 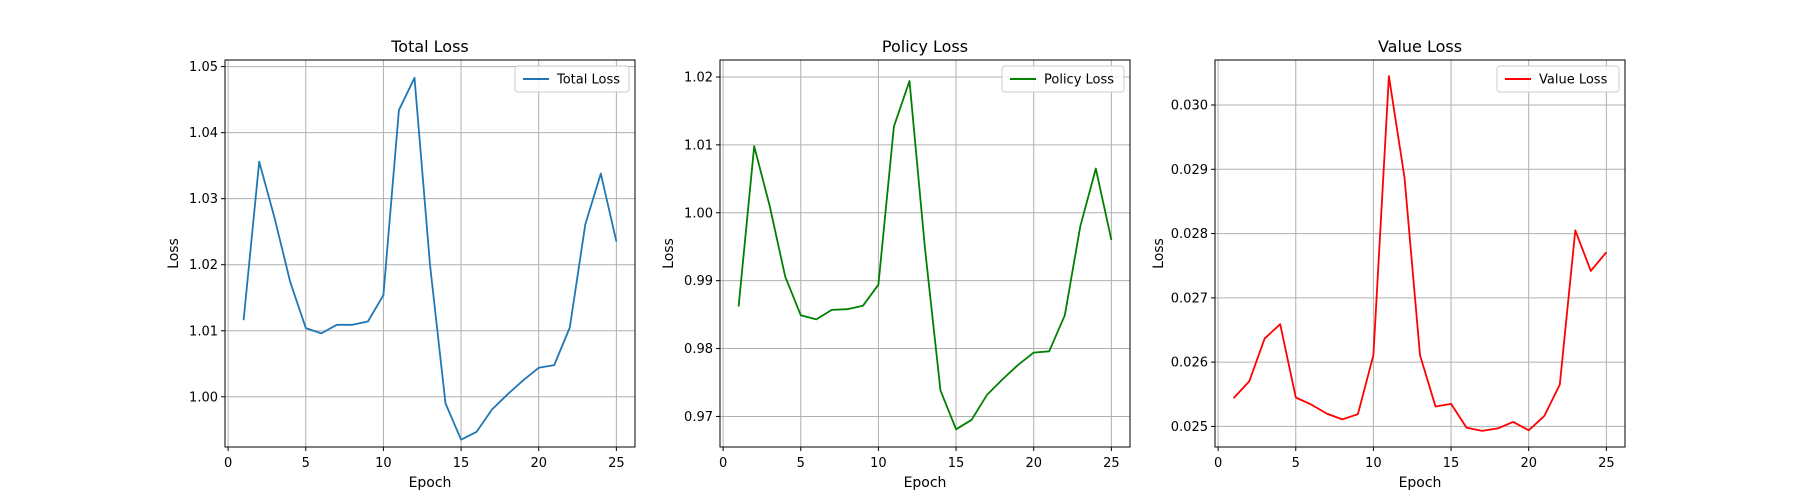 I want to click on y-tick-label: 0.030, so click(x=1189, y=106).